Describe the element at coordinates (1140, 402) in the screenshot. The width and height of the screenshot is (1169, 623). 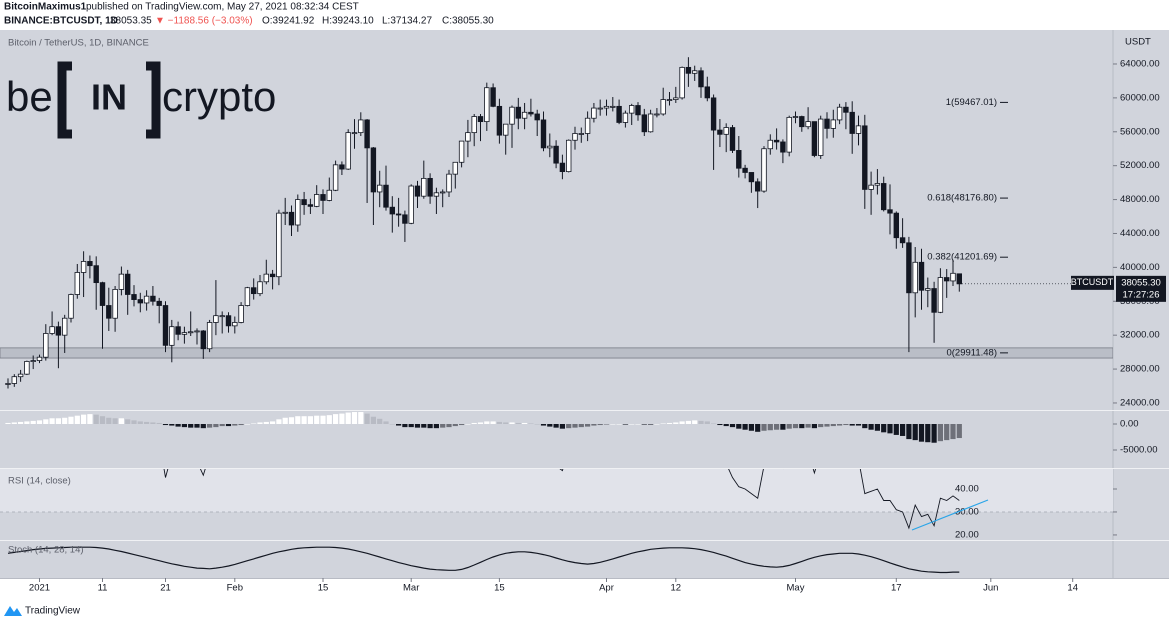
I see `y-tick-label: 24000.00` at that location.